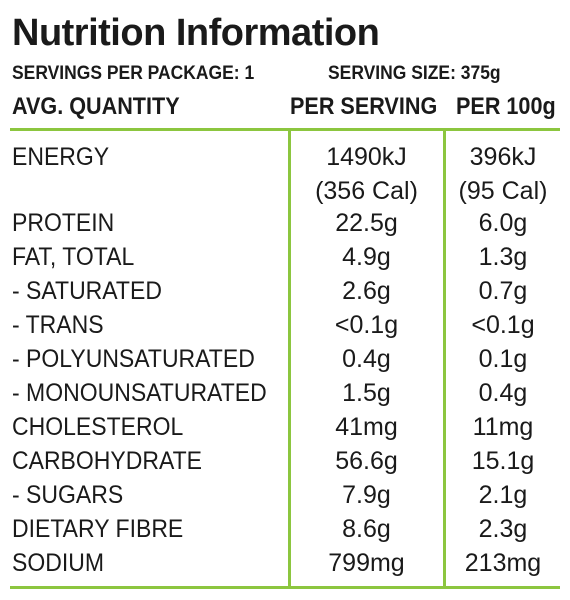 This screenshot has height=600, width=570. Describe the element at coordinates (61, 157) in the screenshot. I see `nutrient-name: ENERGY` at that location.